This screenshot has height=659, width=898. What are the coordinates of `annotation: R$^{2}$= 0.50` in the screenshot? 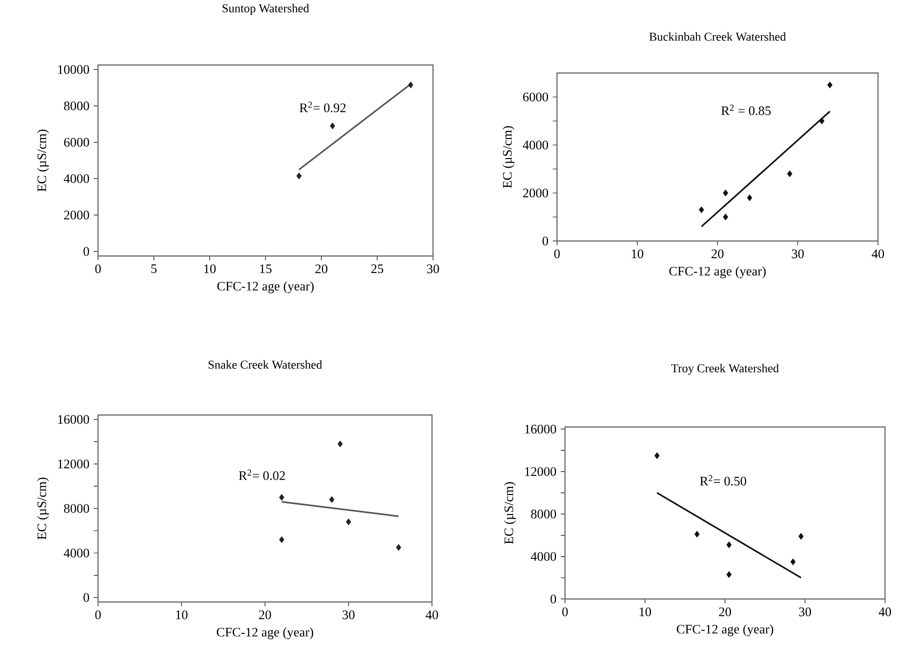 It's located at (723, 480).